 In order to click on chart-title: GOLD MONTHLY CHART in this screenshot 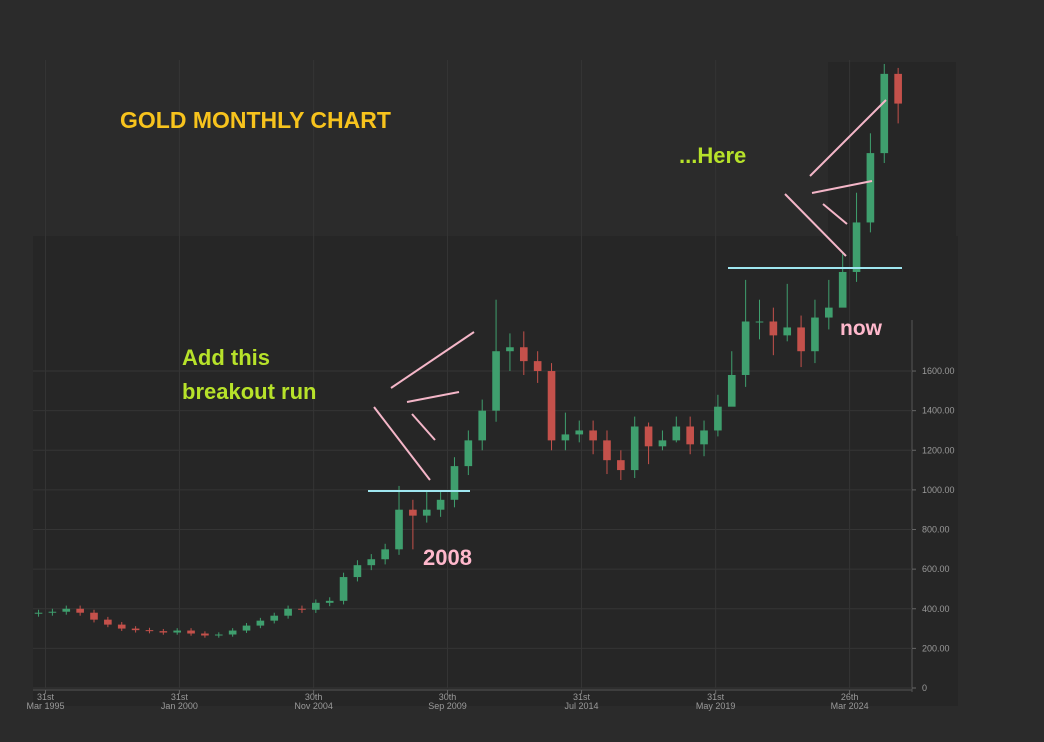, I will do `click(255, 120)`.